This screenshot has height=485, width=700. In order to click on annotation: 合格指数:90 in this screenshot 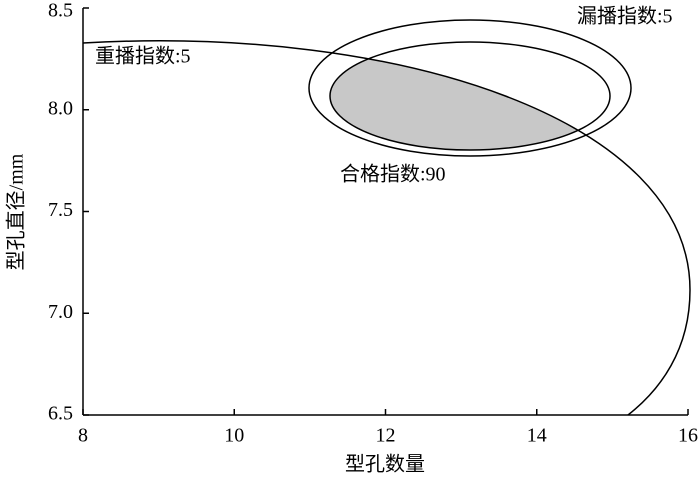, I will do `click(393, 174)`.